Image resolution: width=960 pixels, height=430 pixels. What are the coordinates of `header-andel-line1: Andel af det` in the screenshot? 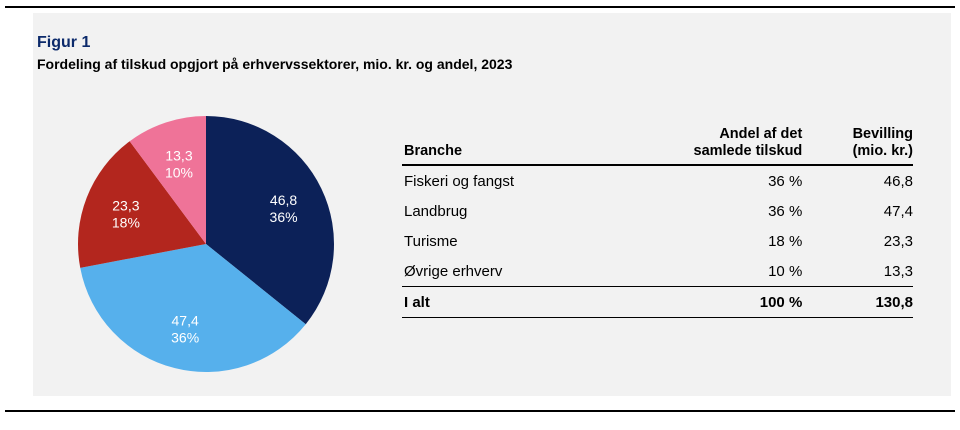 It's located at (761, 134).